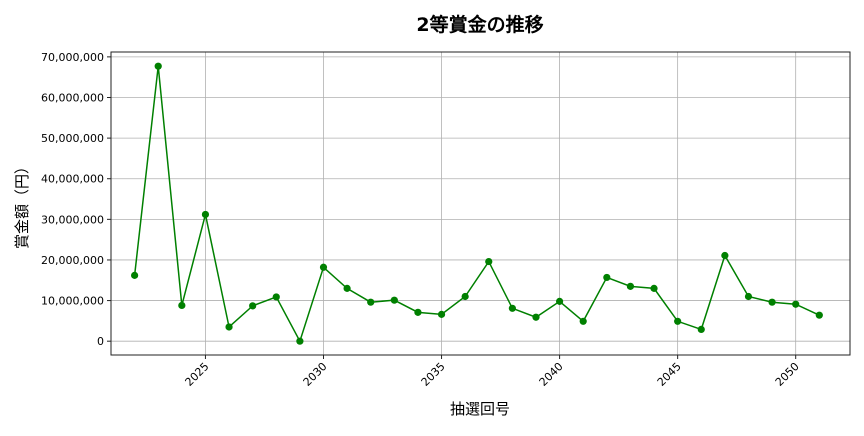 This screenshot has height=436, width=864. I want to click on x-tick-label: 2050, so click(787, 374).